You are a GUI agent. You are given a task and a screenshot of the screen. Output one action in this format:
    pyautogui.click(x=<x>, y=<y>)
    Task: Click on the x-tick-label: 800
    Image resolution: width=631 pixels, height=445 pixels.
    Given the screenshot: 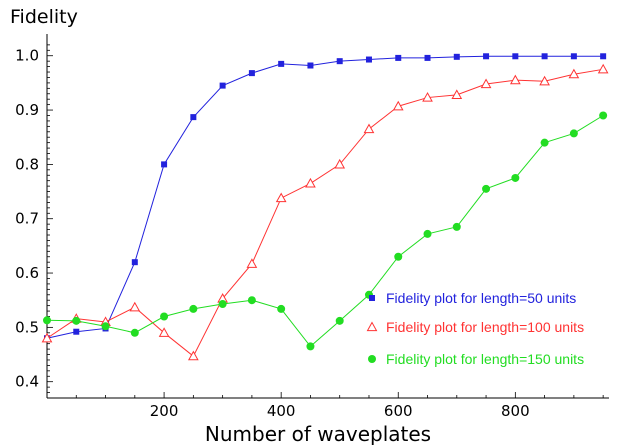 What is the action you would take?
    pyautogui.click(x=515, y=411)
    